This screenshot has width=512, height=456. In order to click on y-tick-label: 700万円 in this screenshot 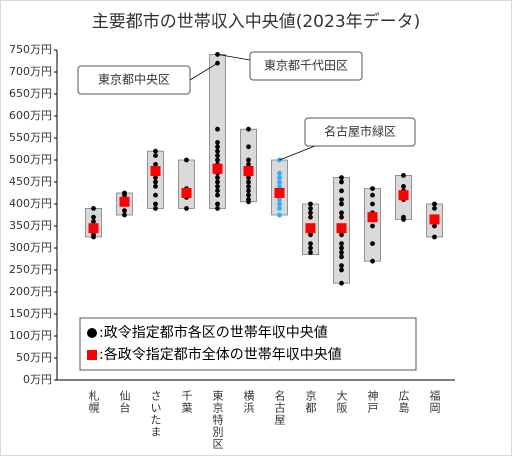, I will do `click(30, 71)`.